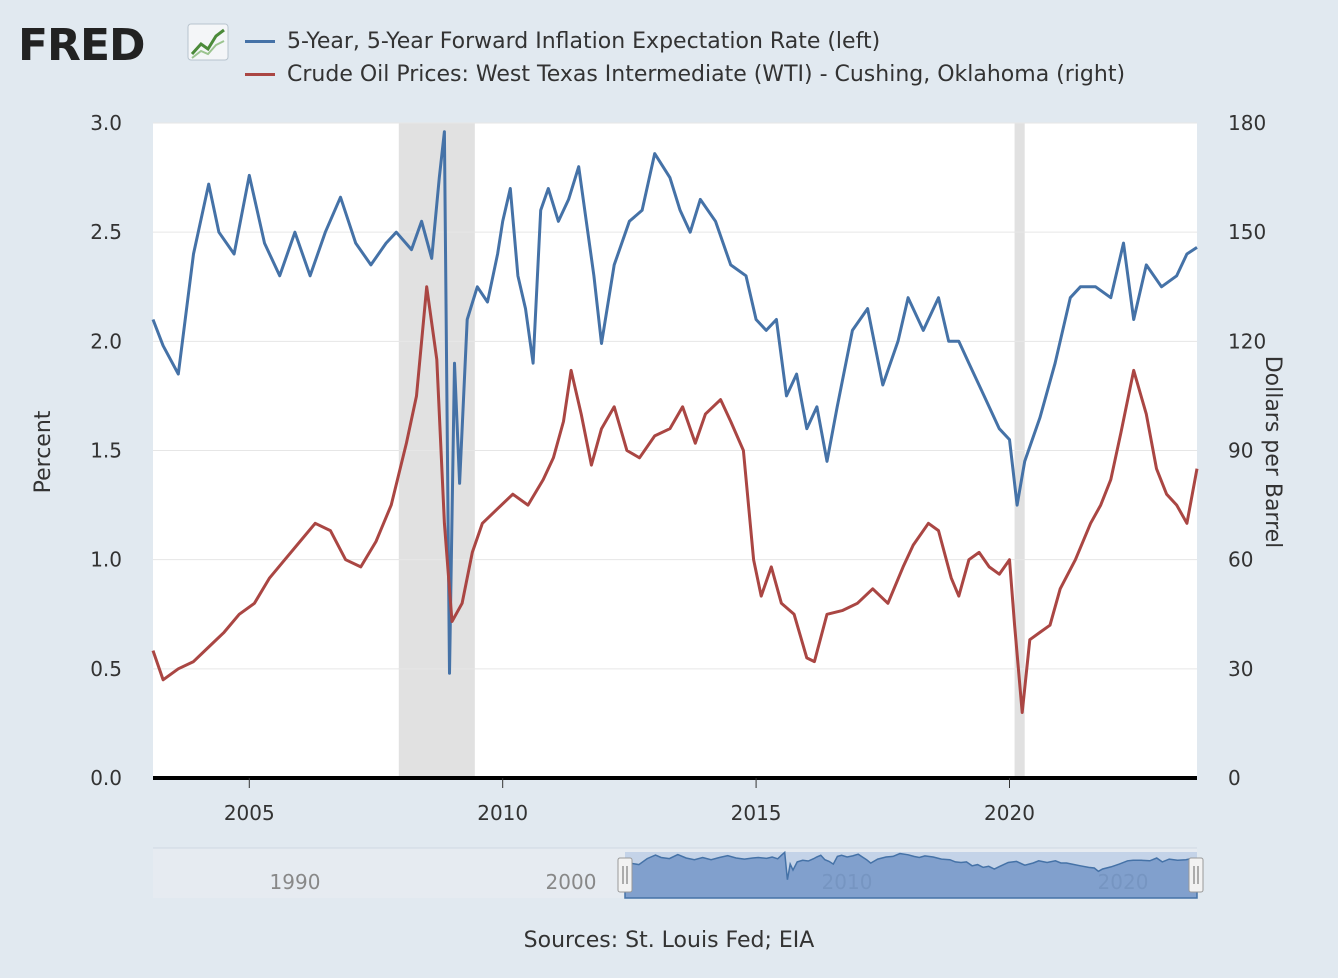 The image size is (1338, 978). What do you see at coordinates (571, 882) in the screenshot?
I see `navigator-label: 2000` at bounding box center [571, 882].